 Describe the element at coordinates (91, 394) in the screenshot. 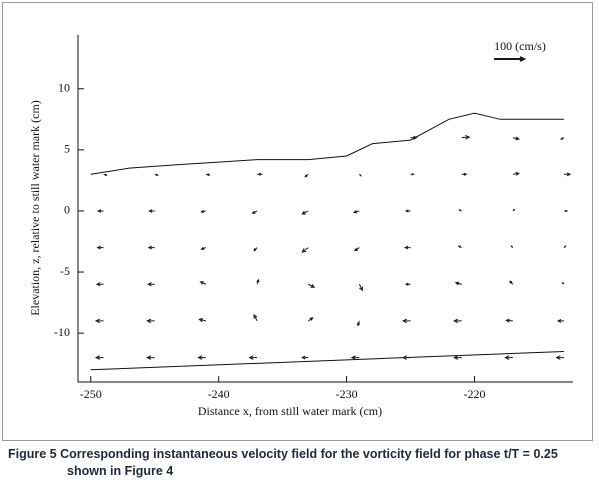

I see `x-tick-label: -250` at that location.